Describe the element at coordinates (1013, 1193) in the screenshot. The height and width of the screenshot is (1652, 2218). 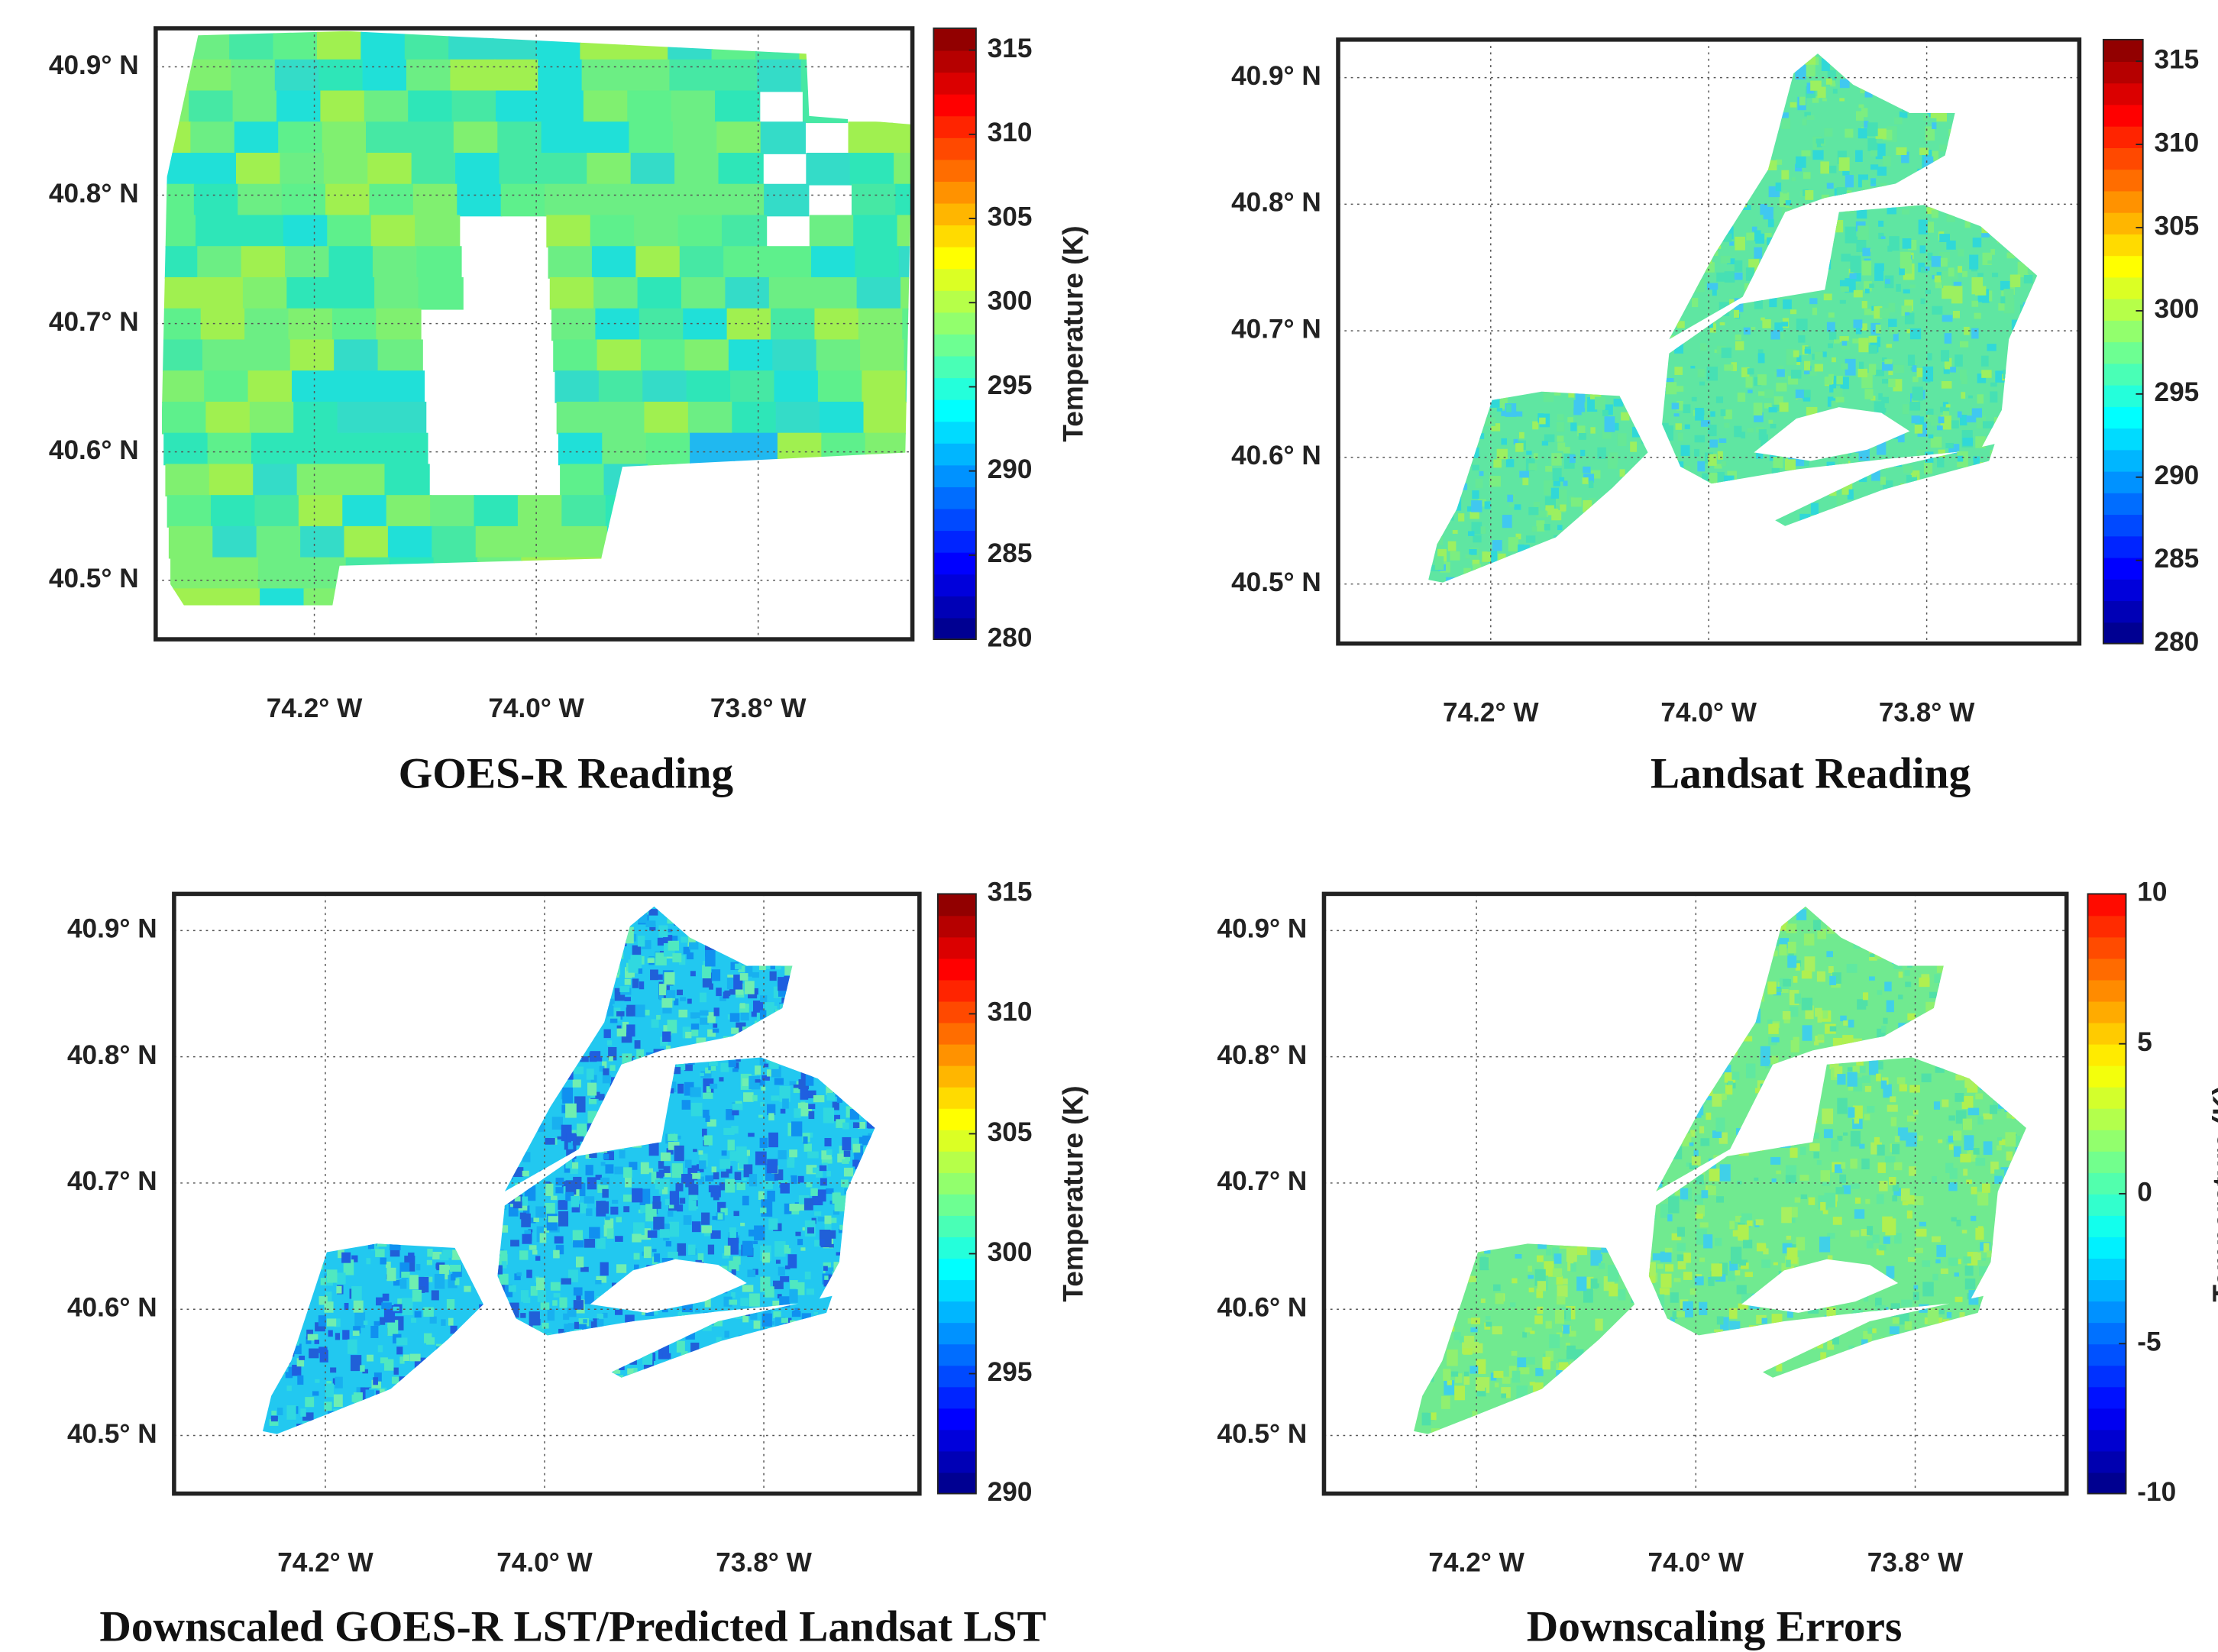
I see `colorbar: 290 295 300 305 310 315 Temperature (K)` at that location.